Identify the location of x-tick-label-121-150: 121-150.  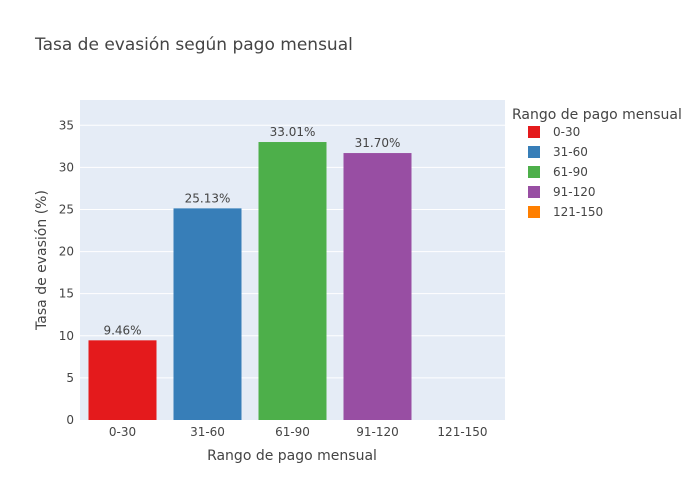
(462, 432).